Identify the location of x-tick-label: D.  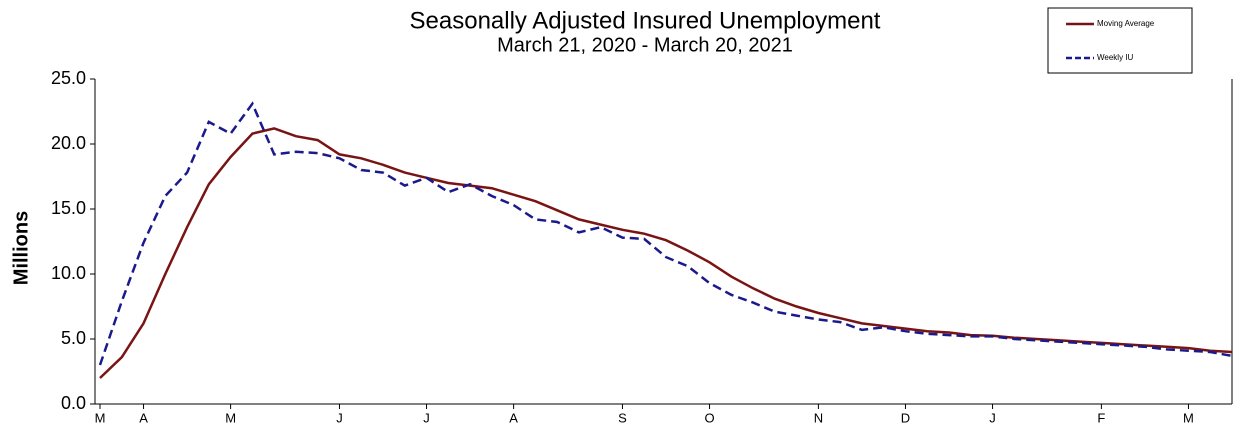
(905, 417).